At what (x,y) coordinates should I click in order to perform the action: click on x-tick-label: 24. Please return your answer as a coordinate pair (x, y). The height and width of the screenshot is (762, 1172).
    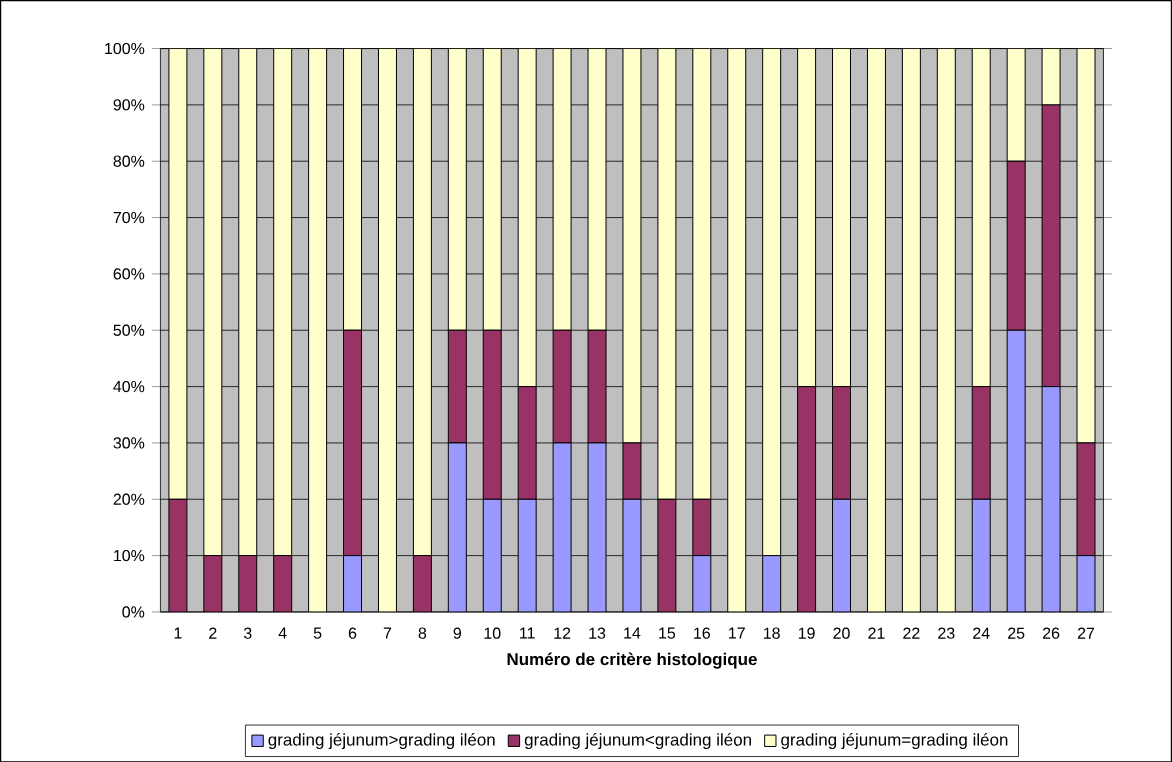
    Looking at the image, I should click on (981, 633).